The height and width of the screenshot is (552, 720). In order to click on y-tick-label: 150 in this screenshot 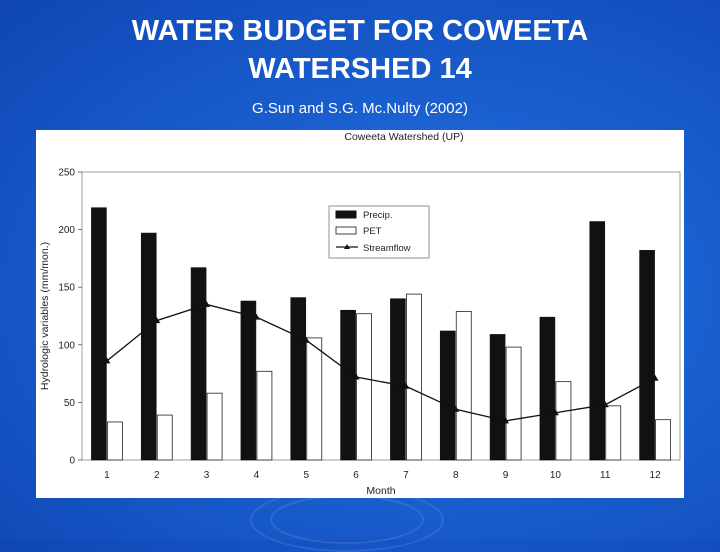, I will do `click(66, 288)`.